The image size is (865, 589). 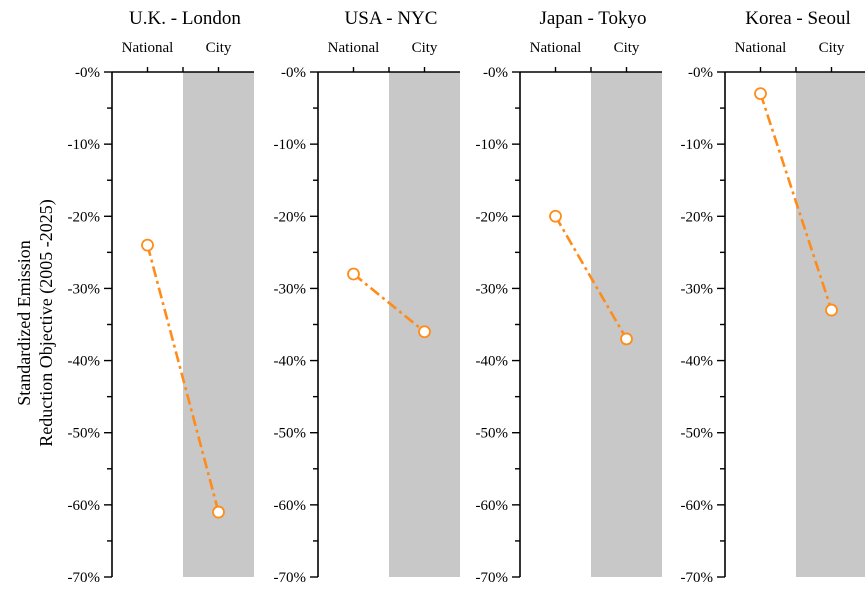 I want to click on panel-title: U.K. - London, so click(x=185, y=18).